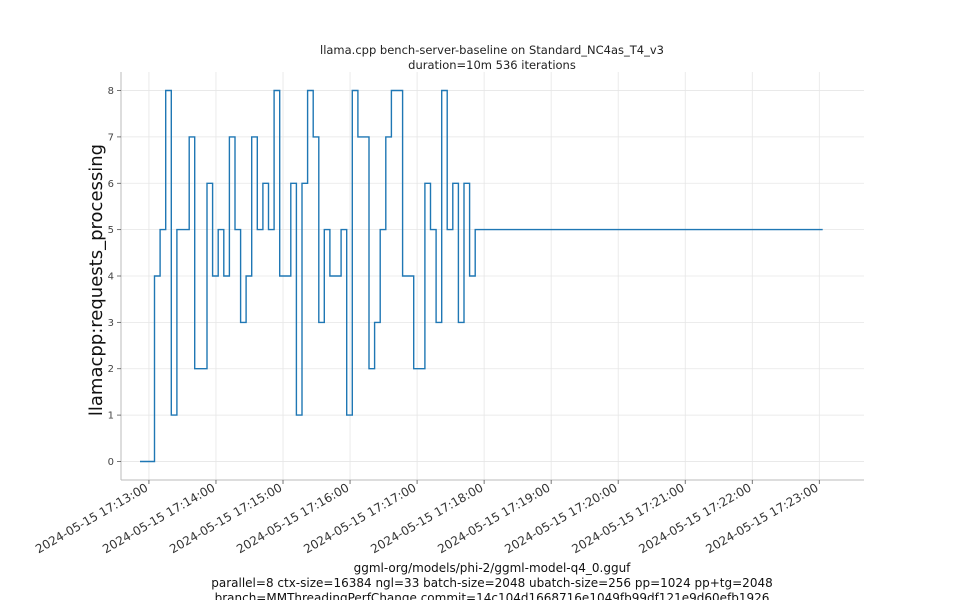 This screenshot has width=960, height=600. What do you see at coordinates (426, 518) in the screenshot?
I see `x-tick-label: 2024-05-15 17:18:00` at bounding box center [426, 518].